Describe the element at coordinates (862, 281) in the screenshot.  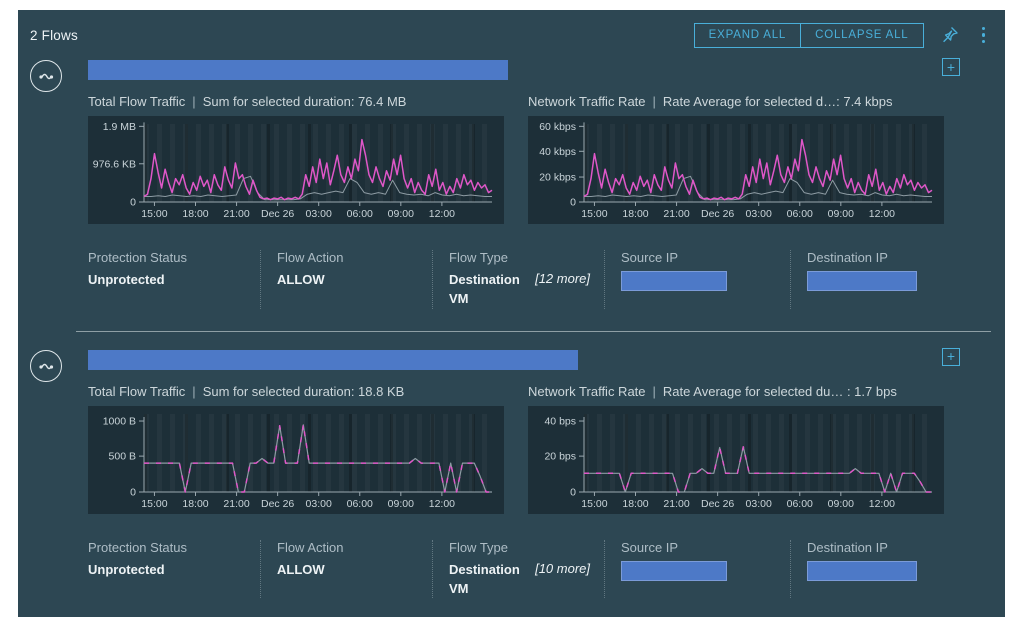
I see `destination-ip-redacted` at that location.